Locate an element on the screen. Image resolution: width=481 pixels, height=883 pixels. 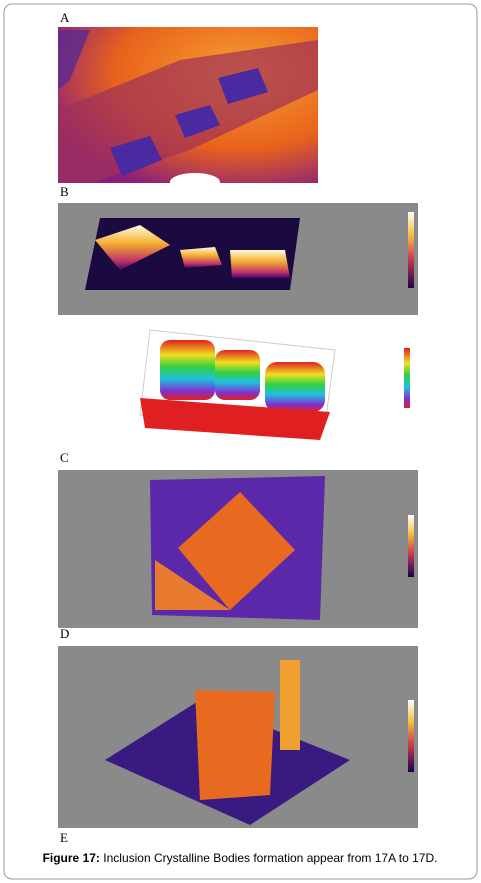
panel-label: E is located at coordinates (64, 837).